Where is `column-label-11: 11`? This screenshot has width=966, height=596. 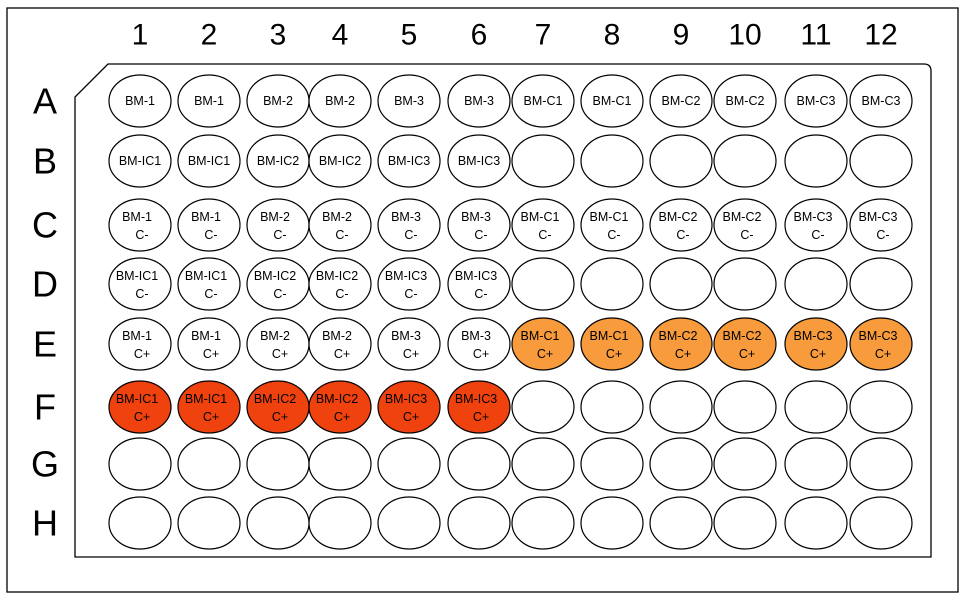
column-label-11: 11 is located at coordinates (815, 35).